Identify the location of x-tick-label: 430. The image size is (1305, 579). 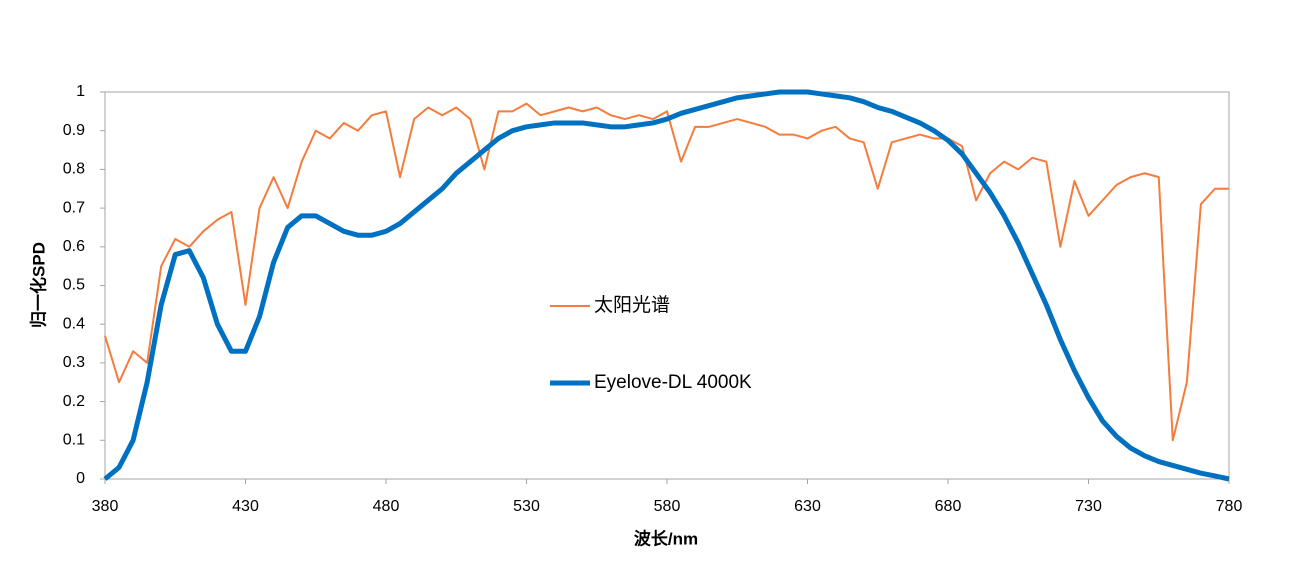
(245, 506).